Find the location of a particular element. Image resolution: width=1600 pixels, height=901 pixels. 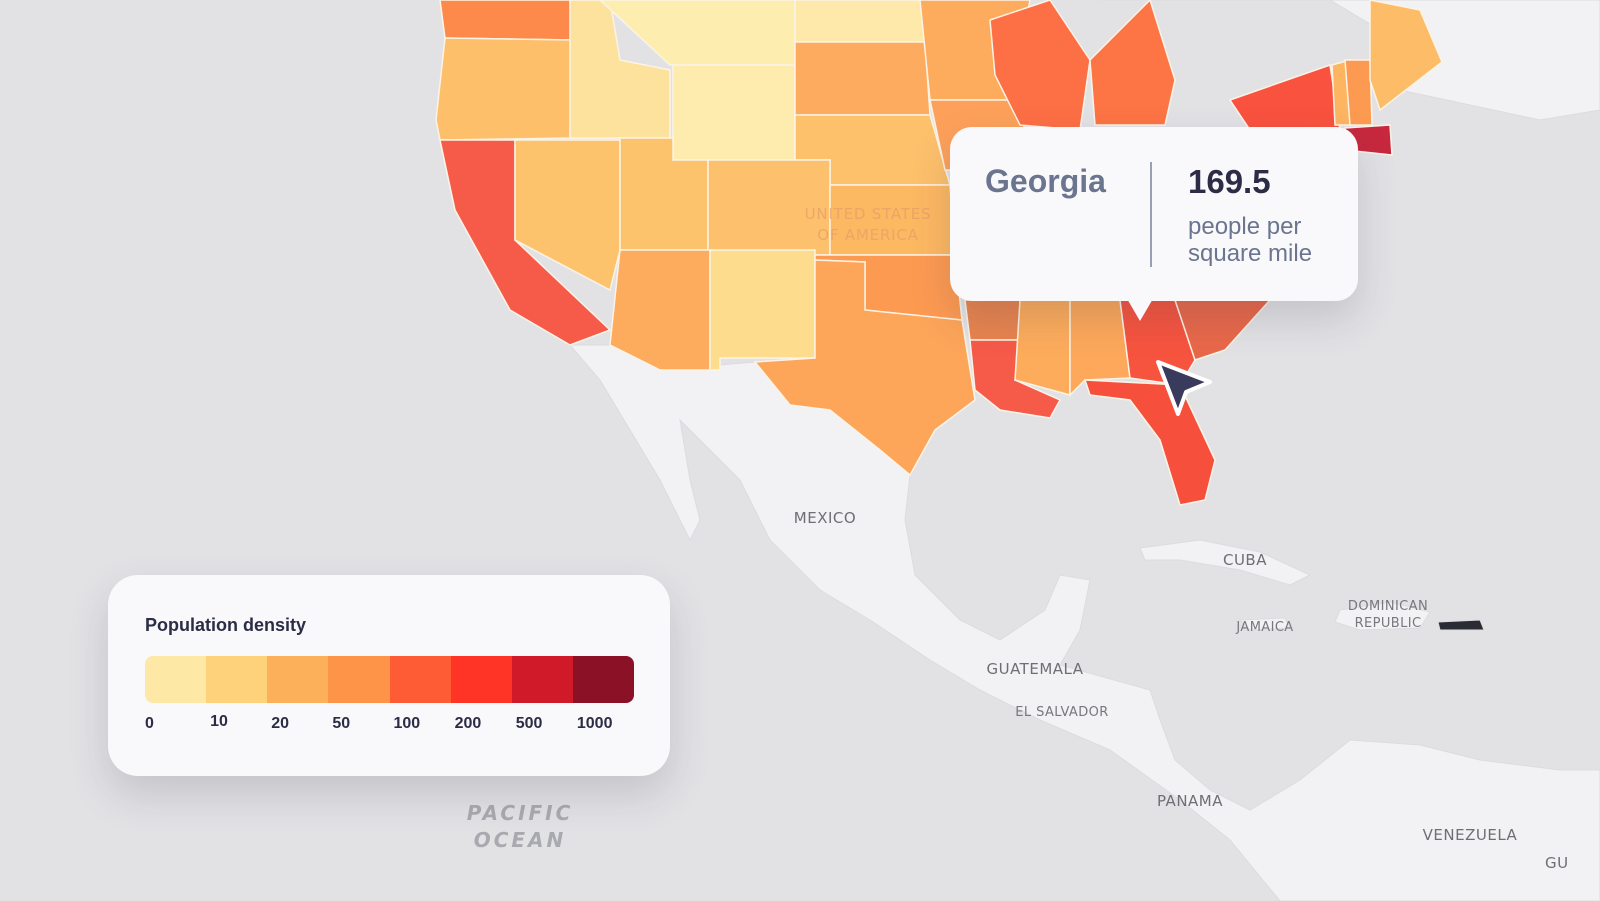

canada is located at coordinates (1350, 60).